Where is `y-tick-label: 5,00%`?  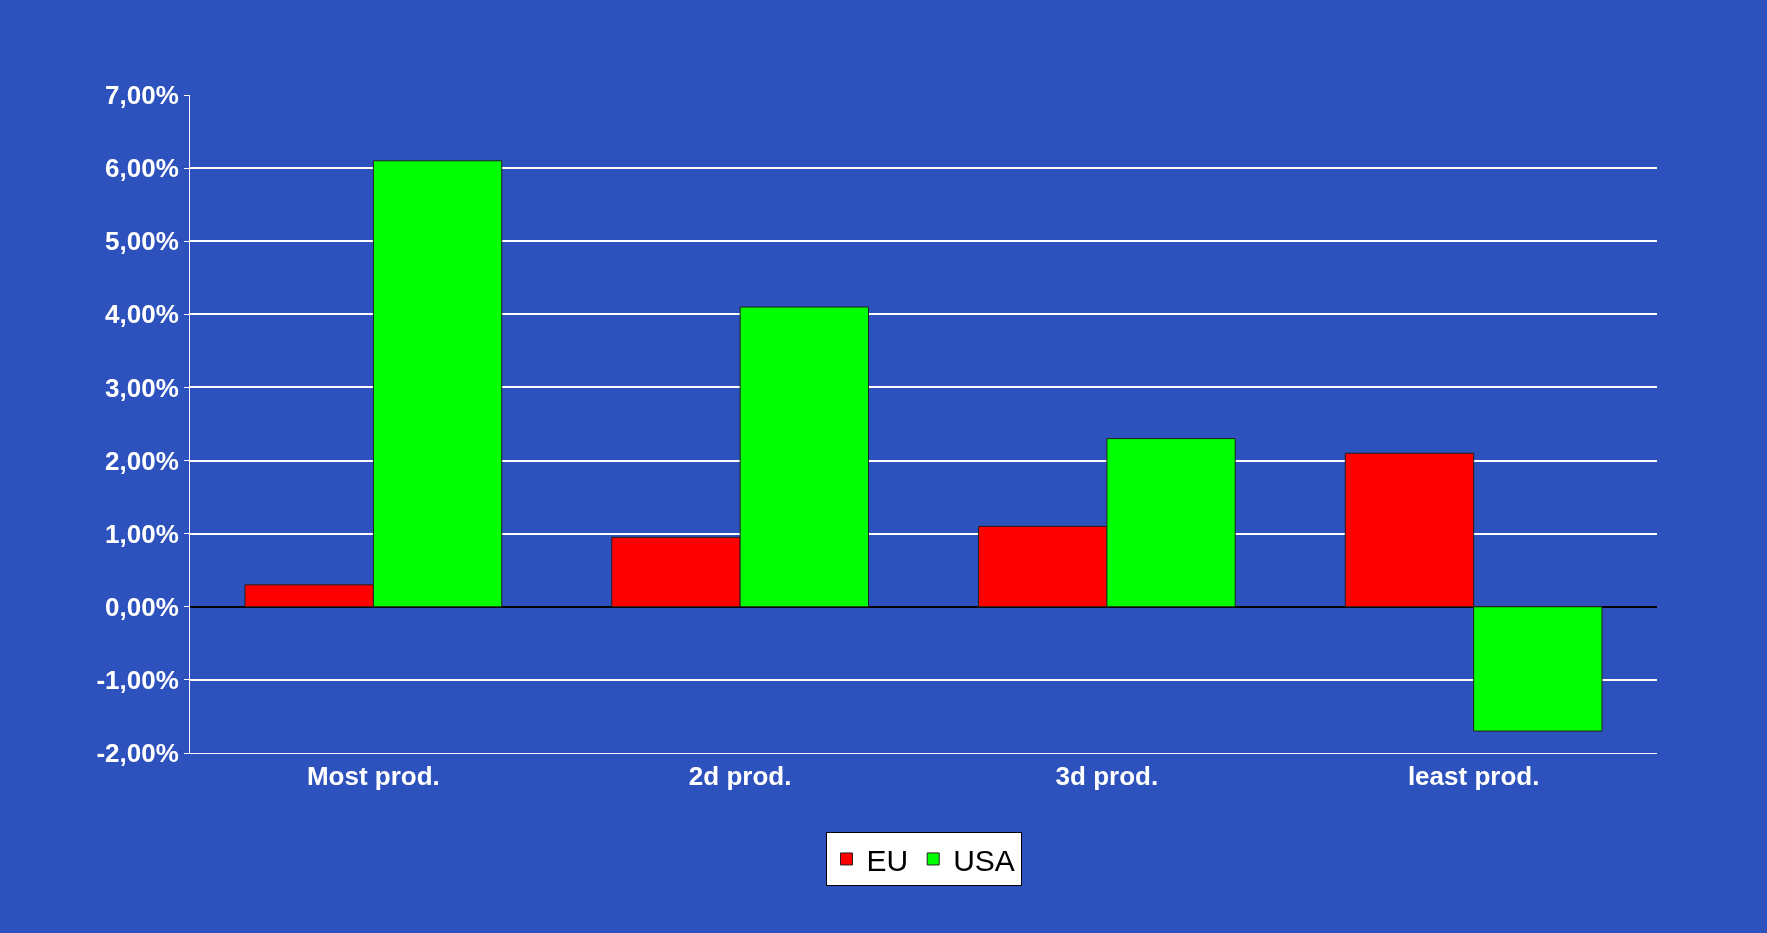
y-tick-label: 5,00% is located at coordinates (142, 241).